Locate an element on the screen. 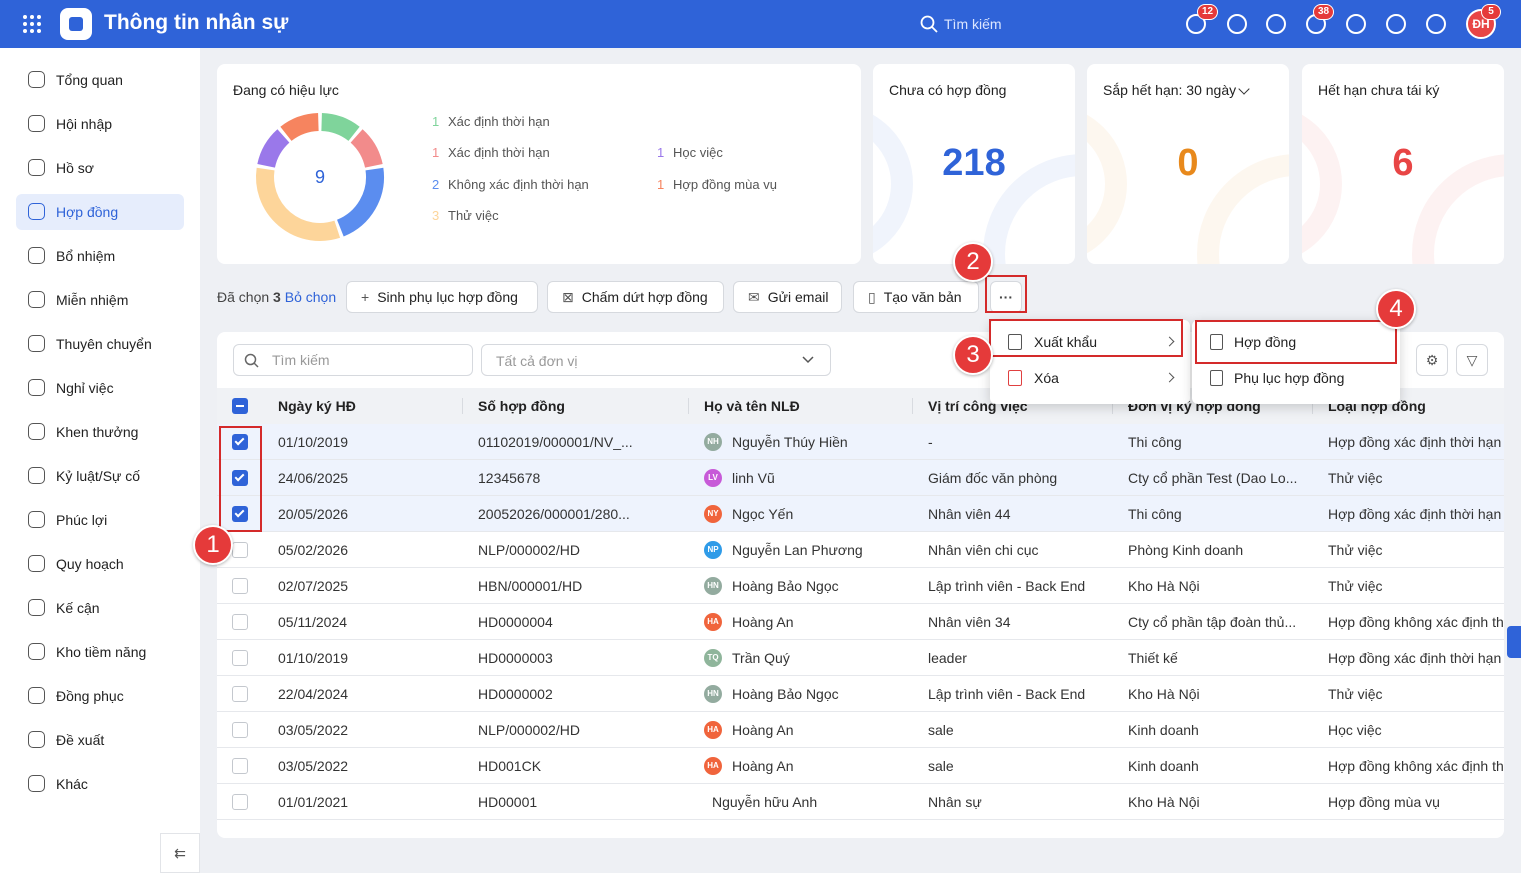  nav-item: Phúc lợi is located at coordinates (100, 520).